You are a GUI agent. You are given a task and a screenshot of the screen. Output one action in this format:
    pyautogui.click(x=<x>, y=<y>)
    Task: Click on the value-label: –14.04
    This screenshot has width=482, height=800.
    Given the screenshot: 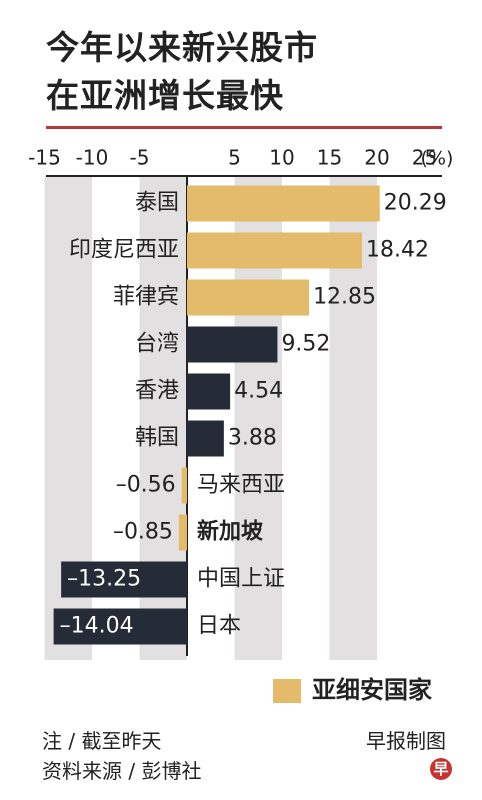 What is the action you would take?
    pyautogui.click(x=97, y=626)
    